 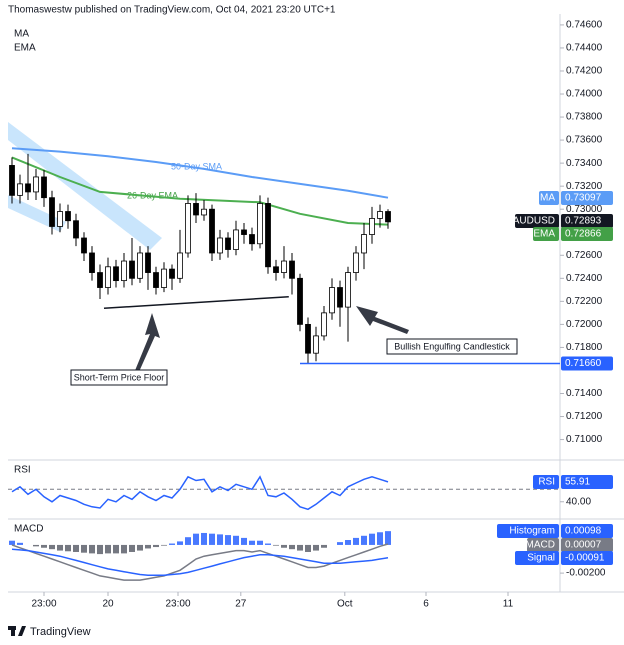 I want to click on logo, so click(x=13, y=631).